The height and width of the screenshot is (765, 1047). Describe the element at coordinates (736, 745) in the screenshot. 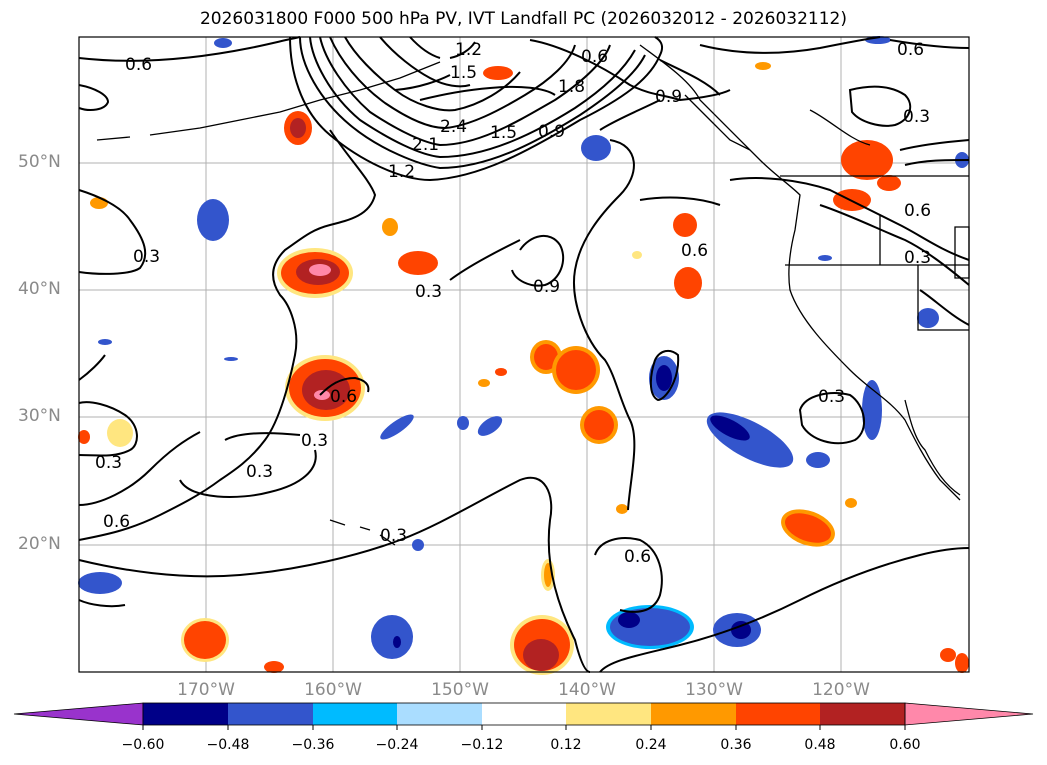

I see `colorbar-tick-label: 0.36` at that location.